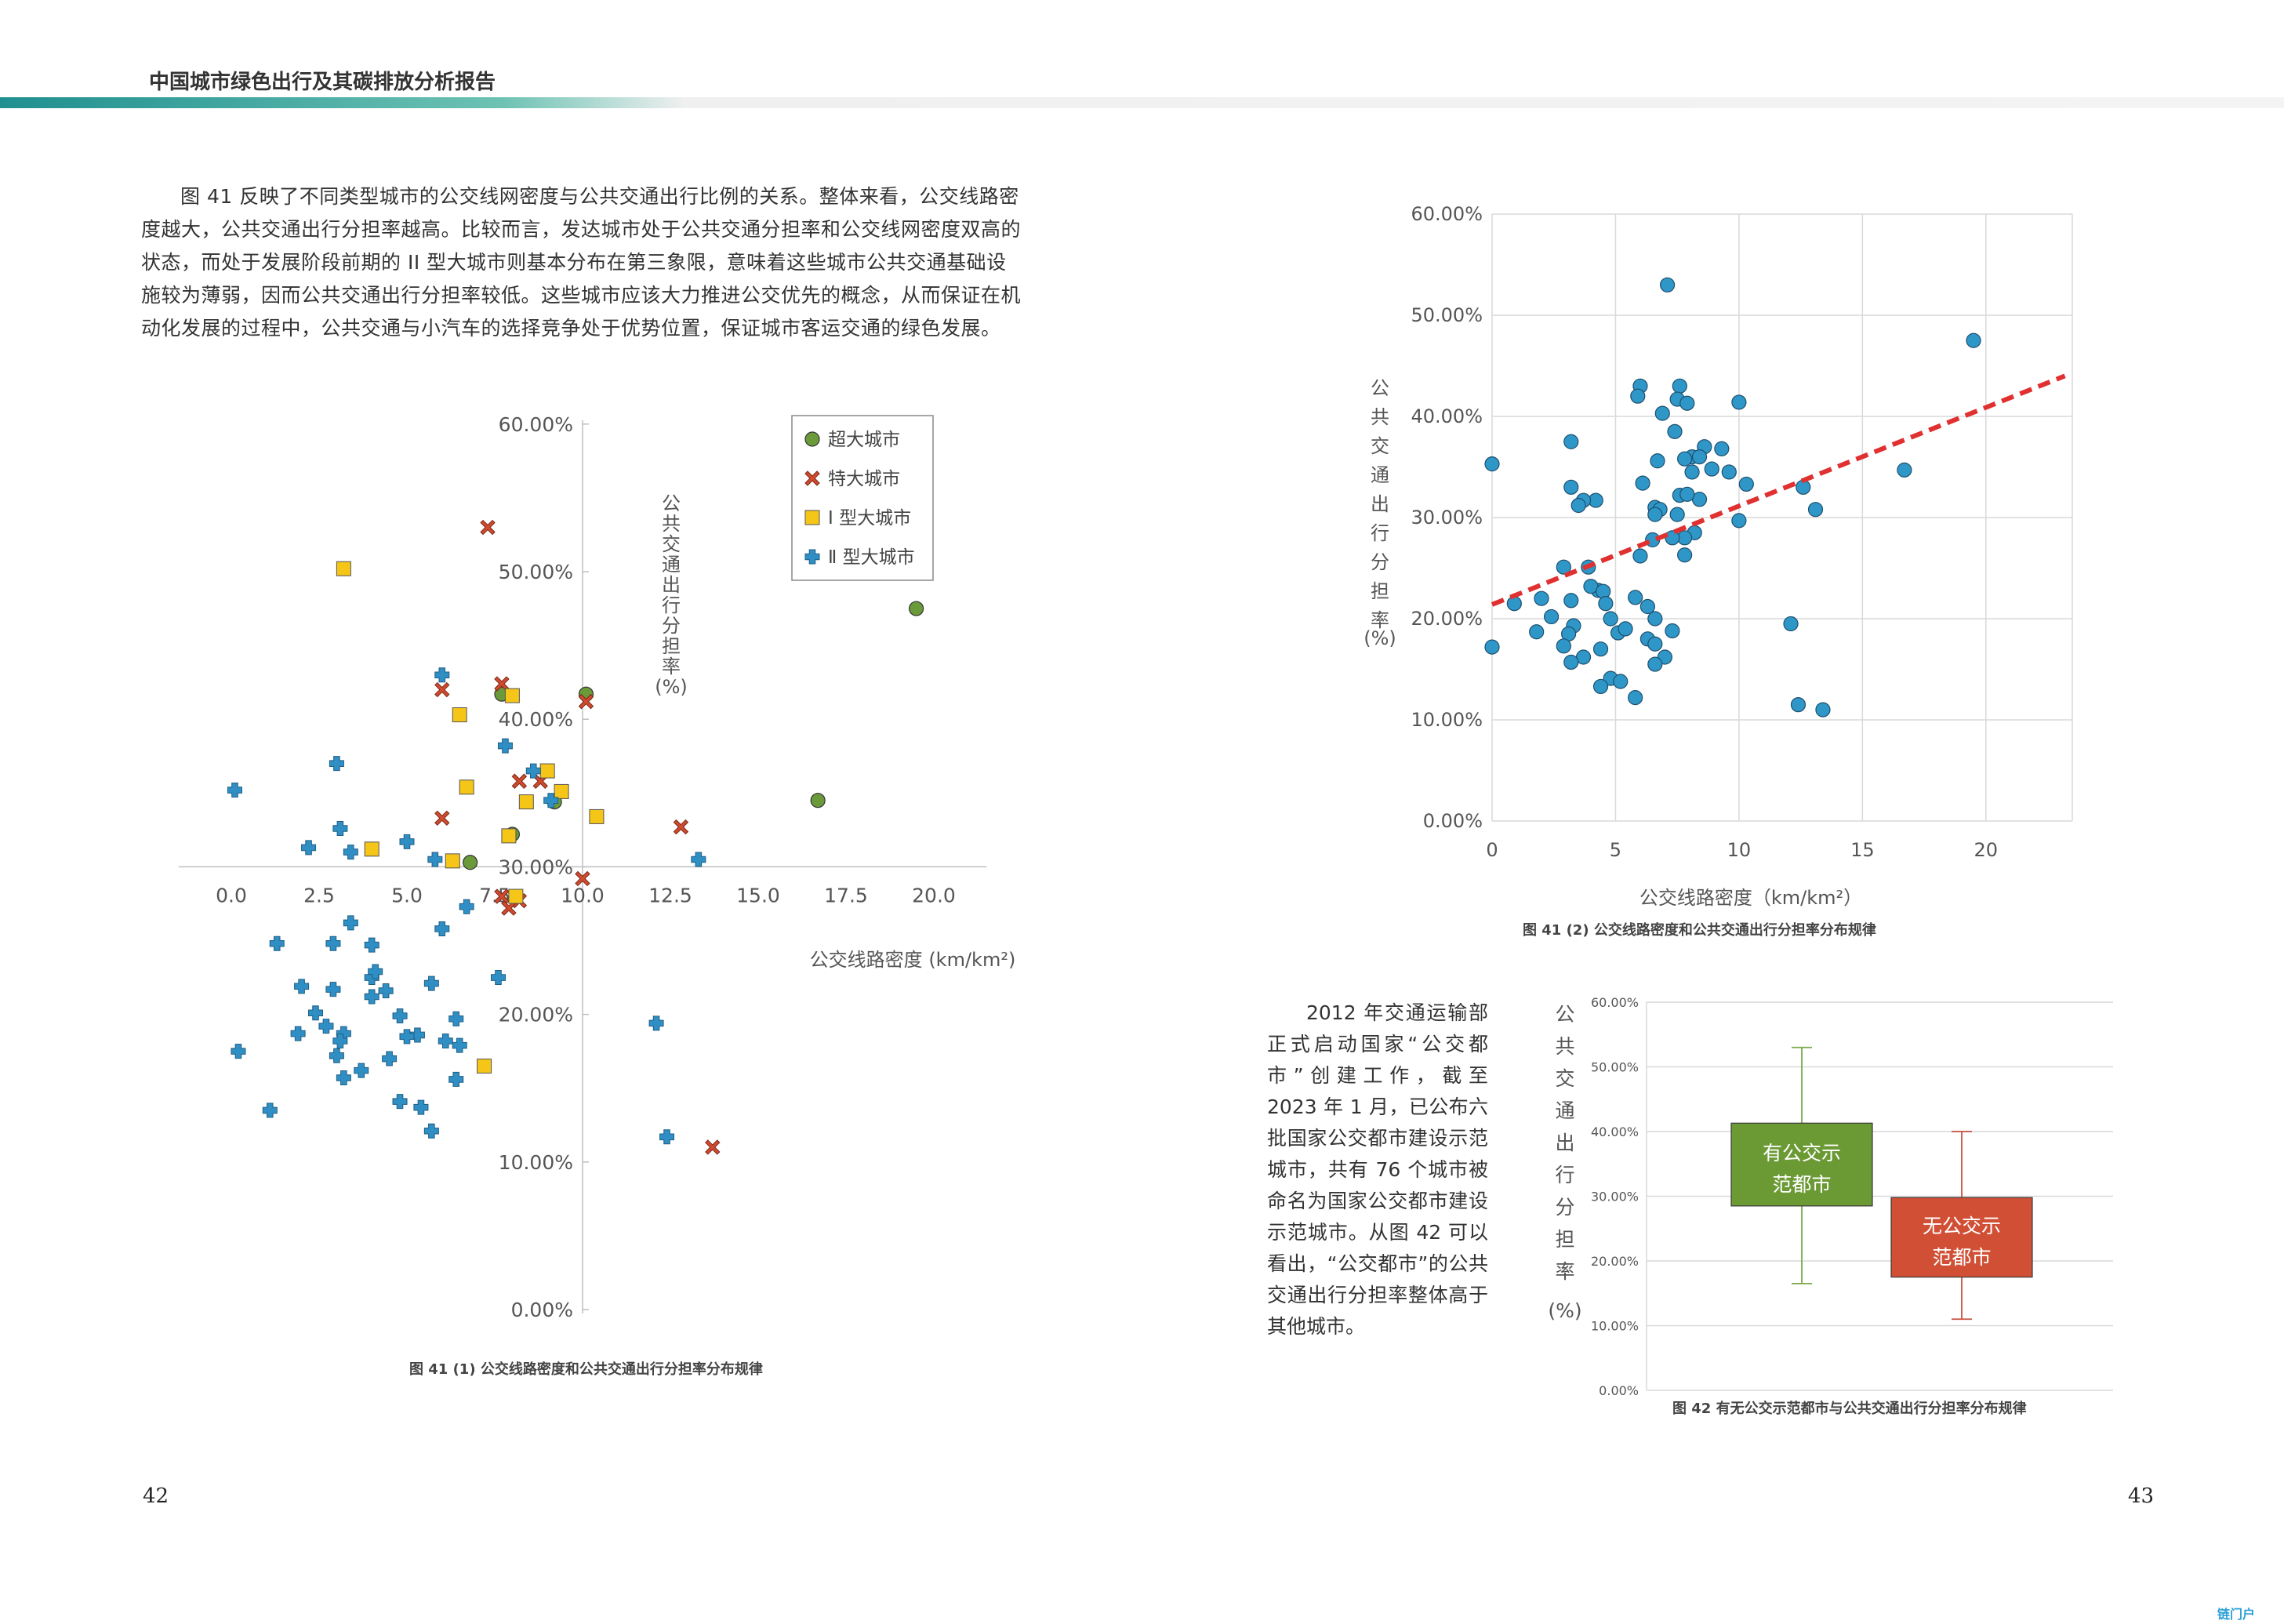  I want to click on fig1-x-tick-label: 0.0, so click(232, 895).